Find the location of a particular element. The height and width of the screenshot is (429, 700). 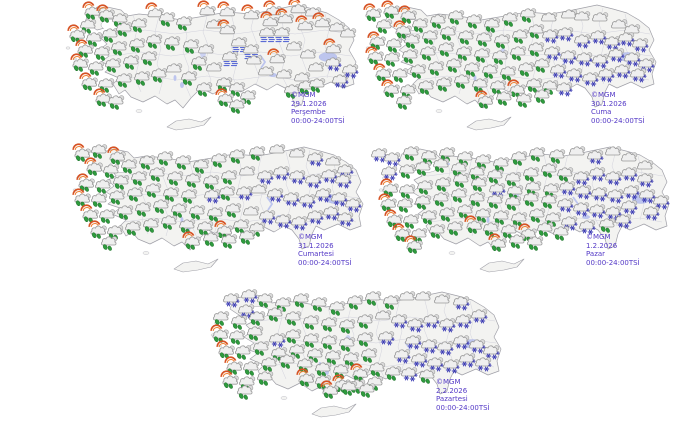

forecast-map-monday: ©MGM 2.2.2026 Pazartesi 00:00-24:00TSİ is located at coordinates (355, 358).